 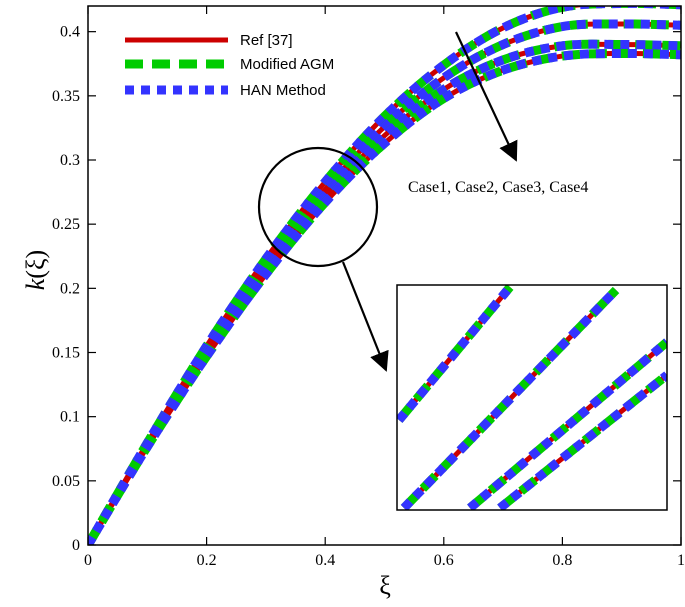 What do you see at coordinates (318, 207) in the screenshot?
I see `zoom-circle` at bounding box center [318, 207].